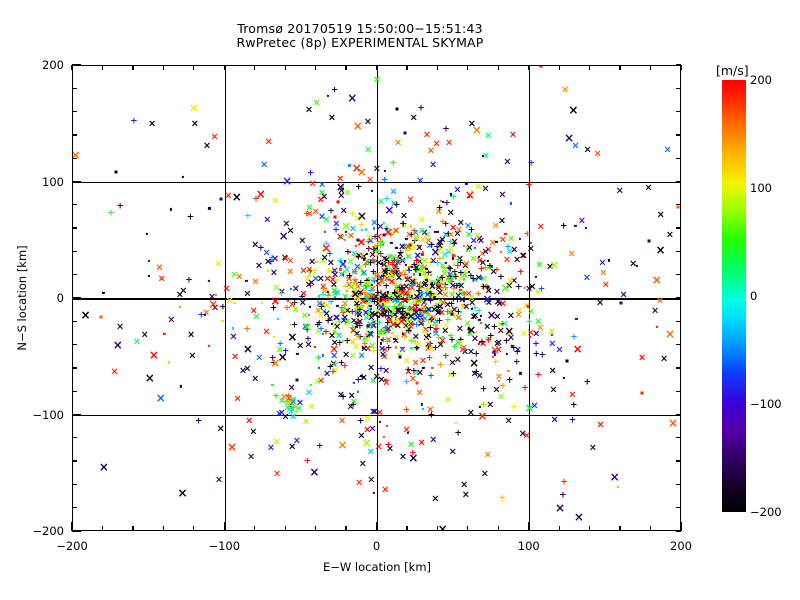  What do you see at coordinates (72, 67) in the screenshot?
I see `x-tick-major-top` at bounding box center [72, 67].